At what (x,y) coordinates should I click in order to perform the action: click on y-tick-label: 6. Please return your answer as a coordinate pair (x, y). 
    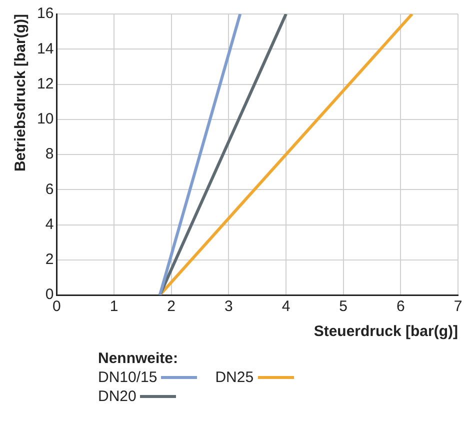
    Looking at the image, I should click on (49, 189).